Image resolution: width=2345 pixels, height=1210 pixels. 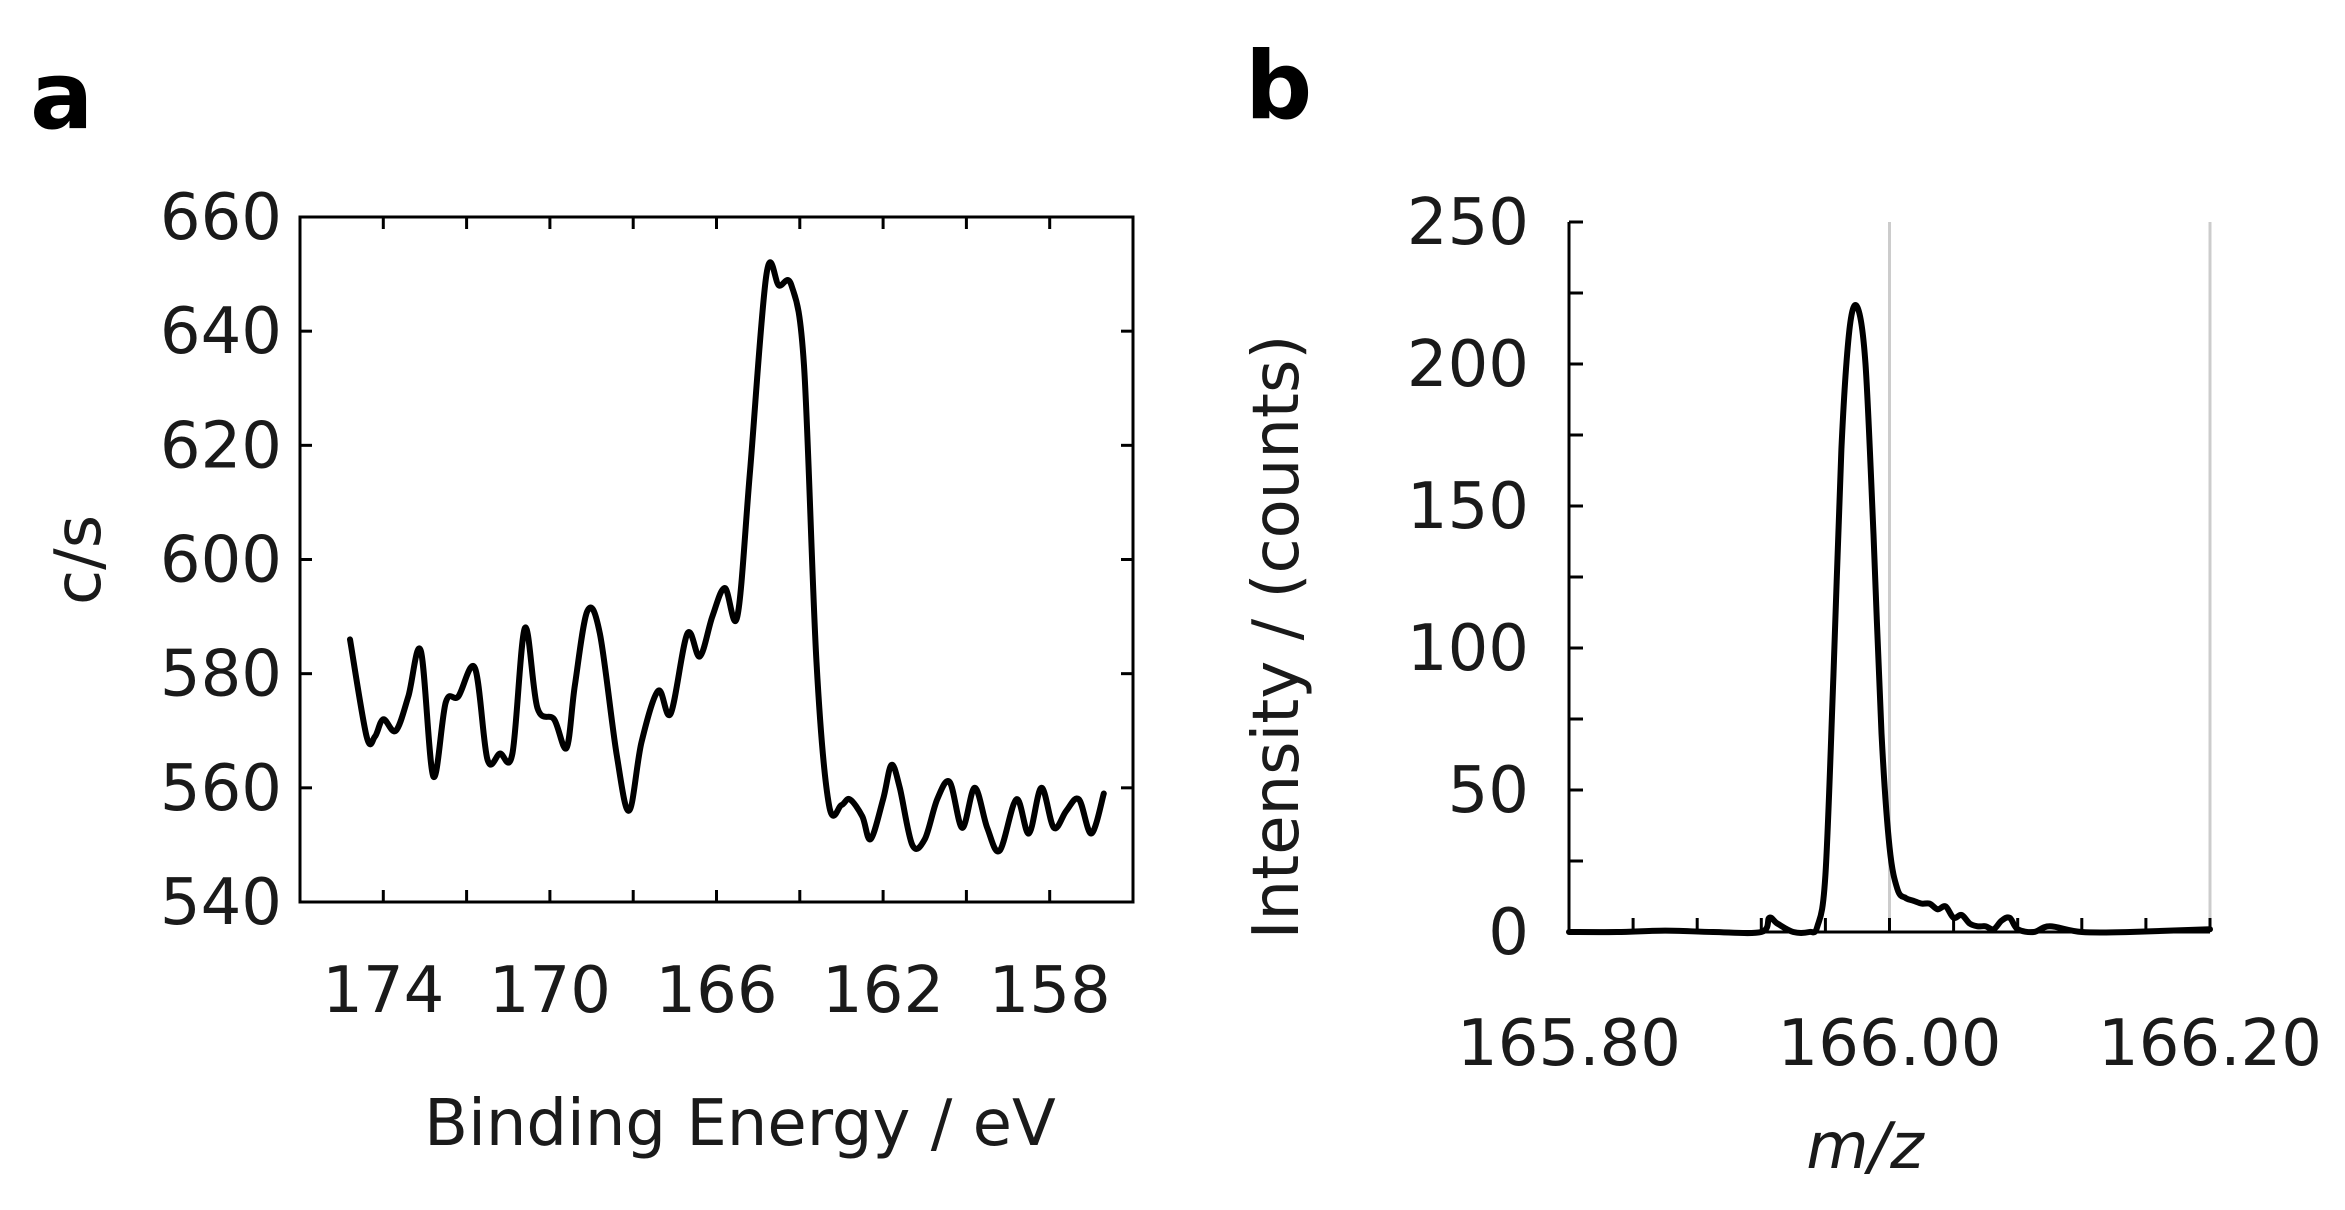 What do you see at coordinates (221, 789) in the screenshot?
I see `chart-a-y-tick-label: 560` at bounding box center [221, 789].